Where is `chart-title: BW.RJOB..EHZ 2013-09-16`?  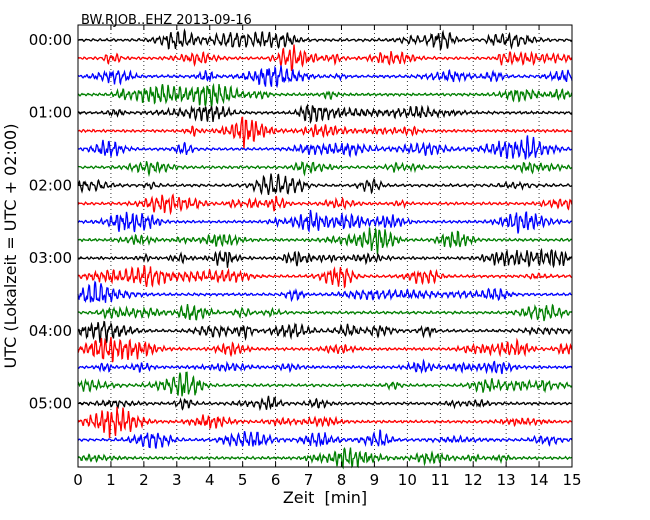
chart-title: BW.RJOB..EHZ 2013-09-16 is located at coordinates (166, 20).